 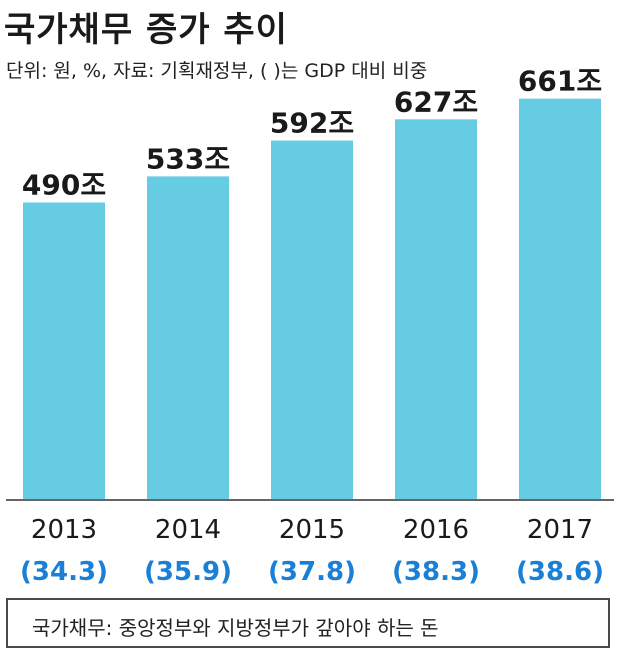 What do you see at coordinates (312, 572) in the screenshot?
I see `gdp-ratio-label-2015: (37.8)` at bounding box center [312, 572].